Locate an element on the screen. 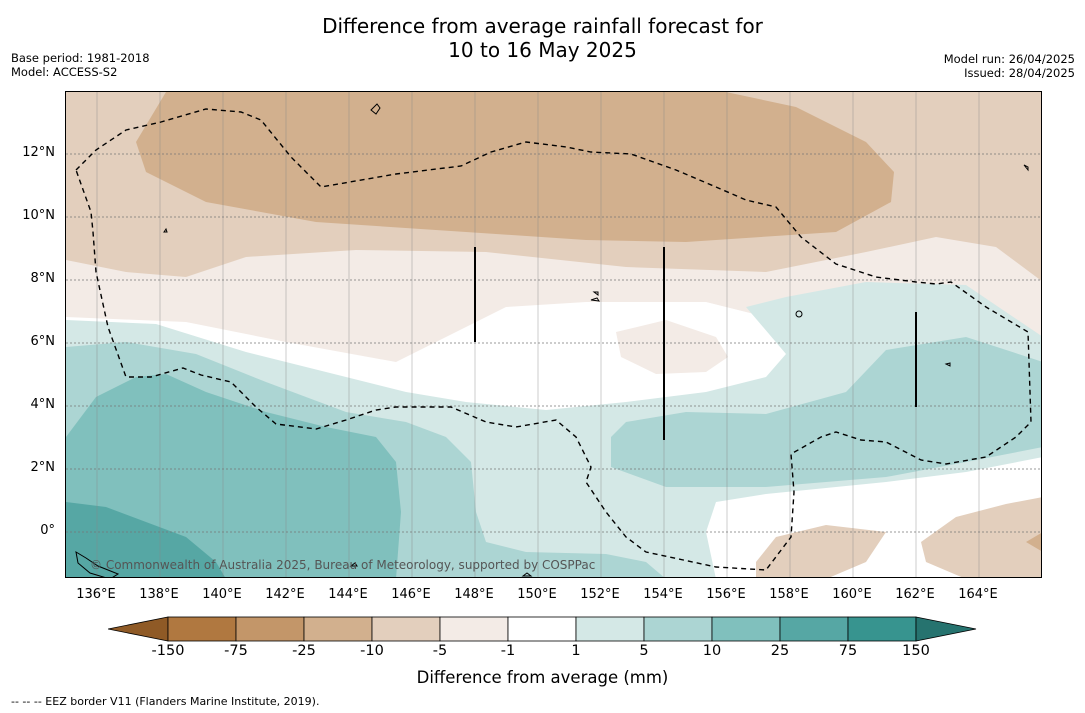 The height and width of the screenshot is (713, 1085). meta-left: Base period: 1981-2018 Model: ACCESS-S2 is located at coordinates (80, 65).